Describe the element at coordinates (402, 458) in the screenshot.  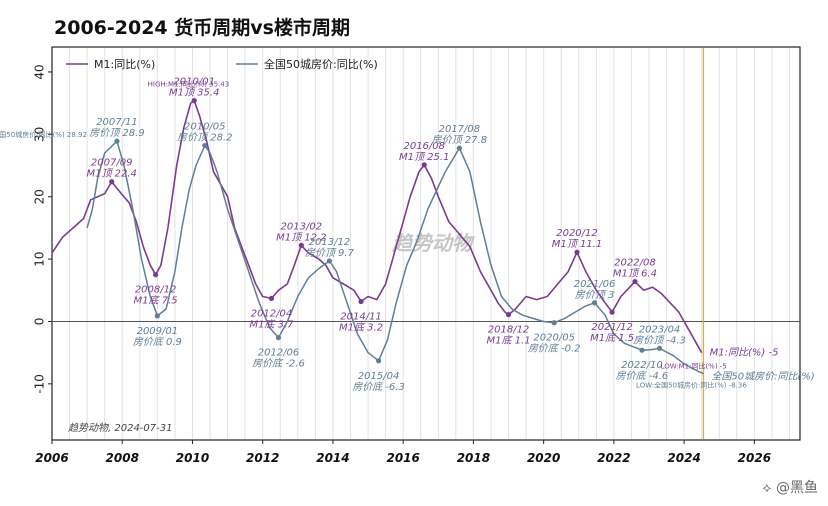
I see `x-tick-label: 2016` at that location.